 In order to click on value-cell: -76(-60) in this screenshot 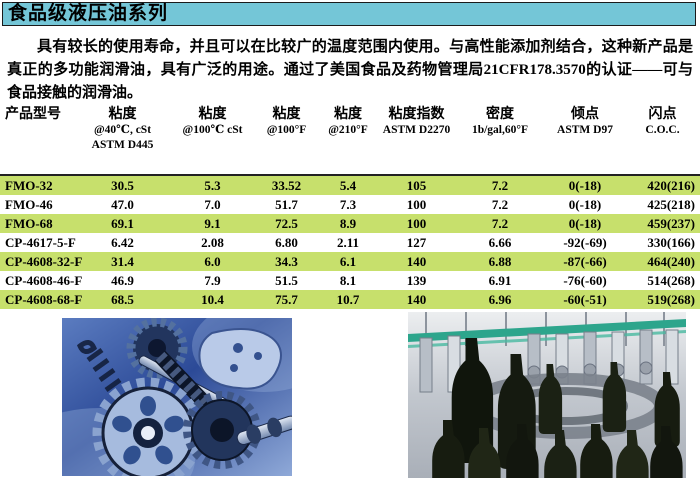, I will do `click(585, 280)`.